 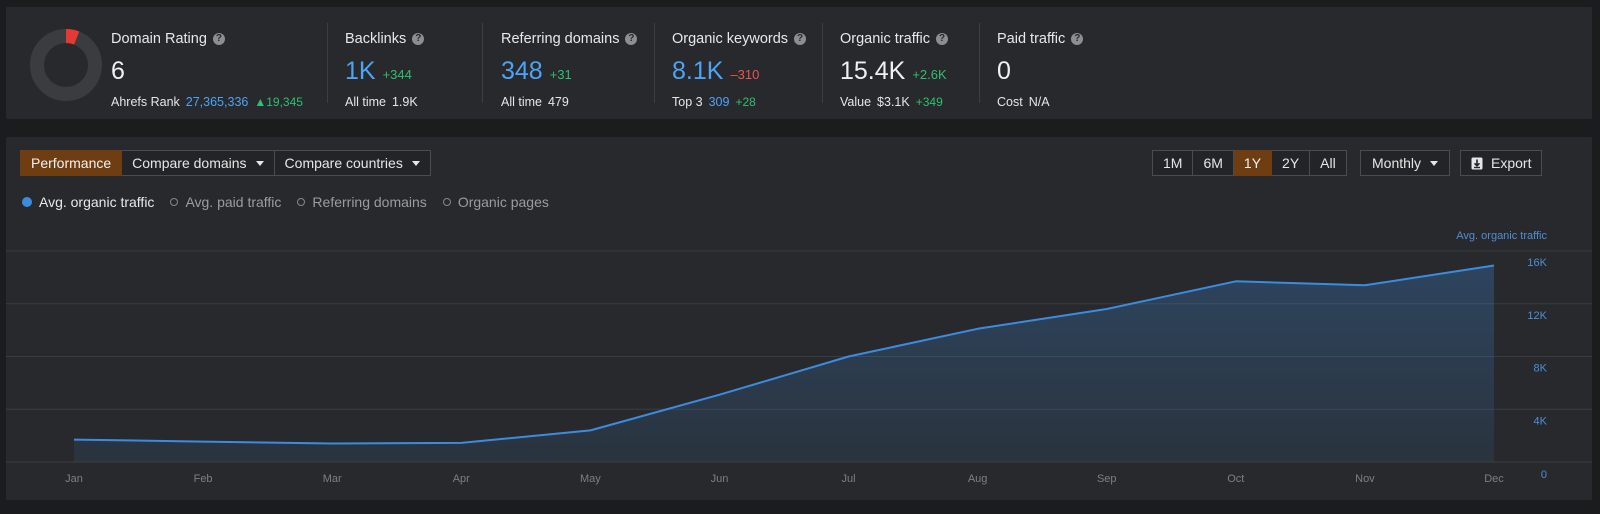 I want to click on backlinks-value: 1K, so click(x=360, y=71).